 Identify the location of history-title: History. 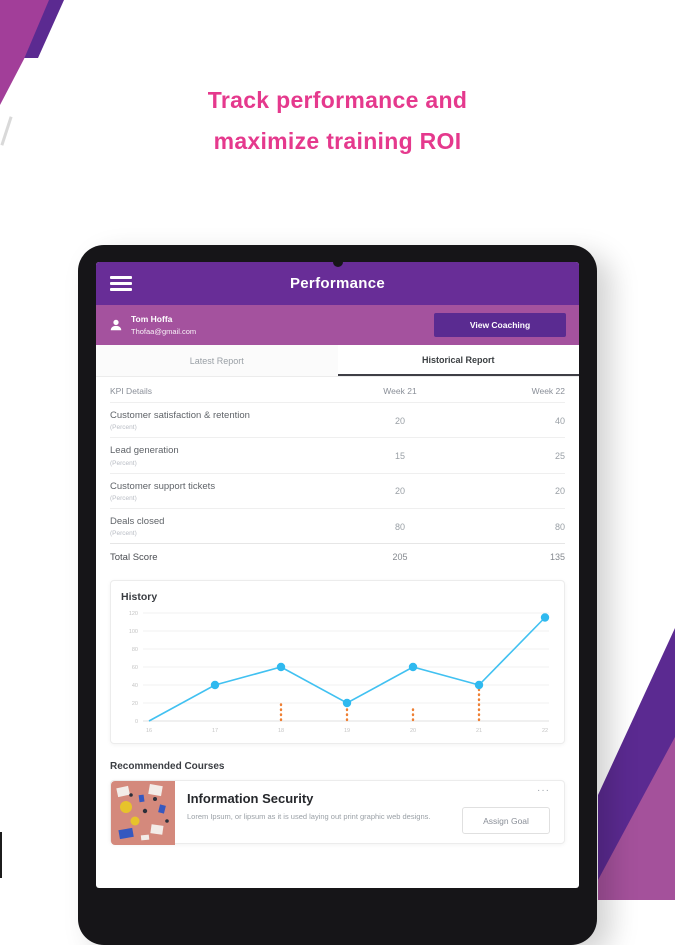
(139, 597).